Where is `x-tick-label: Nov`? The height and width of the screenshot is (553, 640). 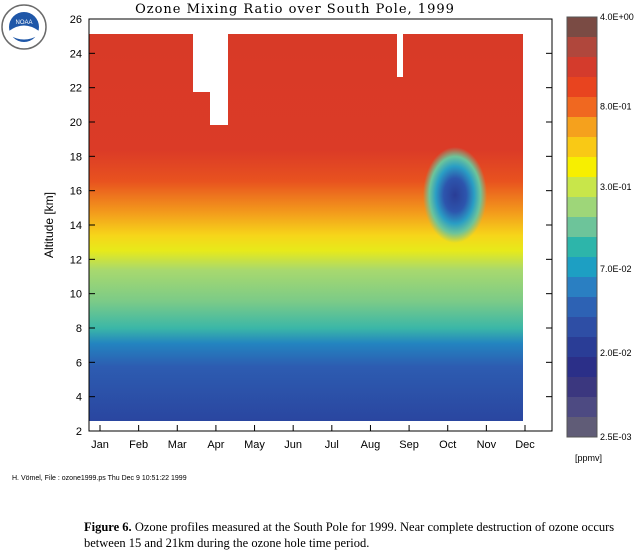 x-tick-label: Nov is located at coordinates (487, 445).